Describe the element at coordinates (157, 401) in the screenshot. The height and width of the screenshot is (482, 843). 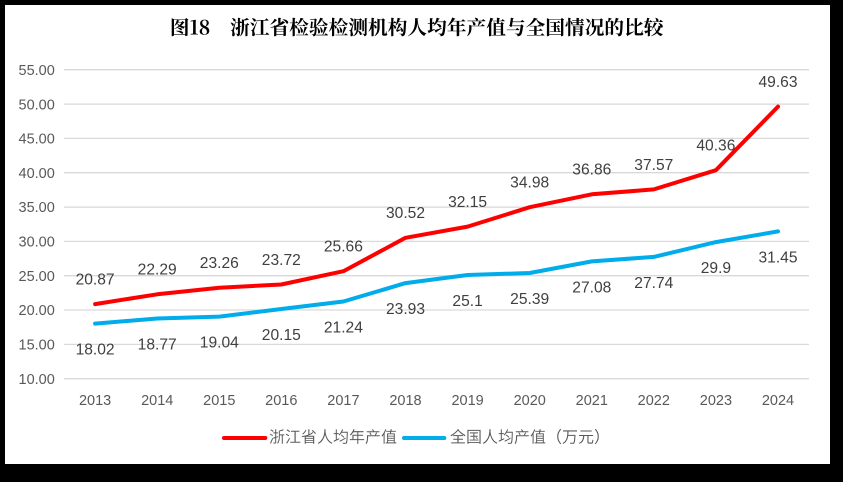
I see `svg-text: 2014` at that location.